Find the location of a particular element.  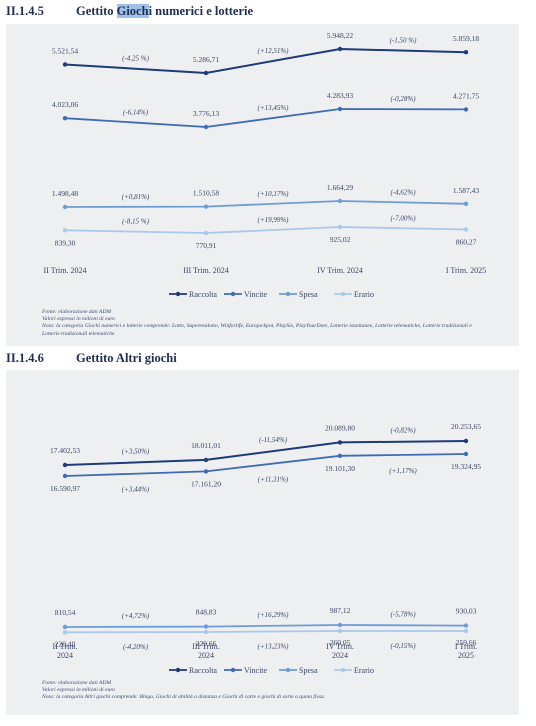

change-label: (+3,50%) is located at coordinates (136, 451).